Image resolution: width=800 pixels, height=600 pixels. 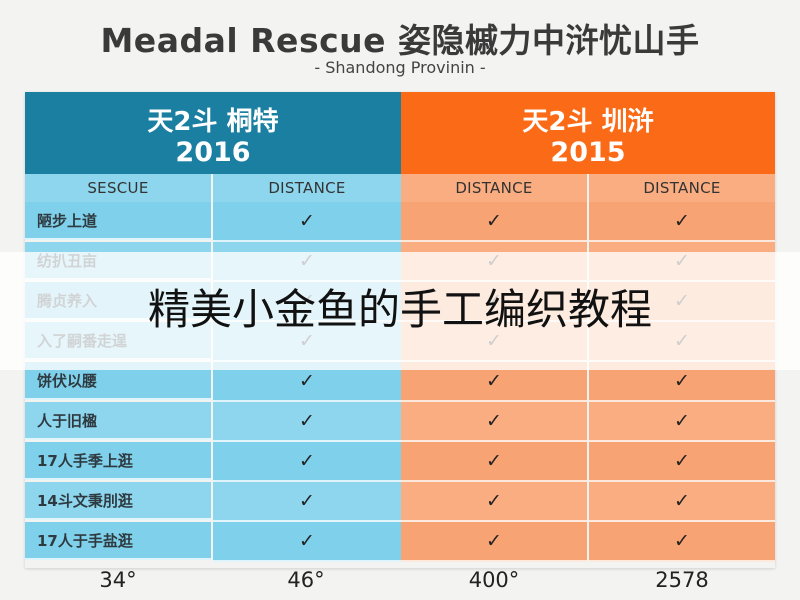 I want to click on header-left-label: 天2斗 桐特, so click(x=213, y=122).